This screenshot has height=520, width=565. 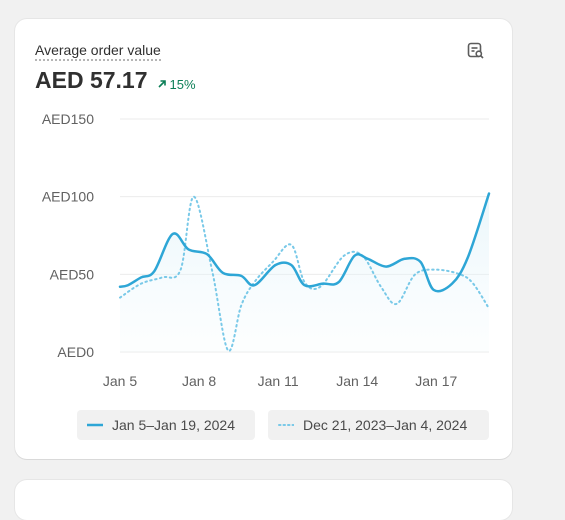 What do you see at coordinates (476, 51) in the screenshot?
I see `chart-magnify-icon` at bounding box center [476, 51].